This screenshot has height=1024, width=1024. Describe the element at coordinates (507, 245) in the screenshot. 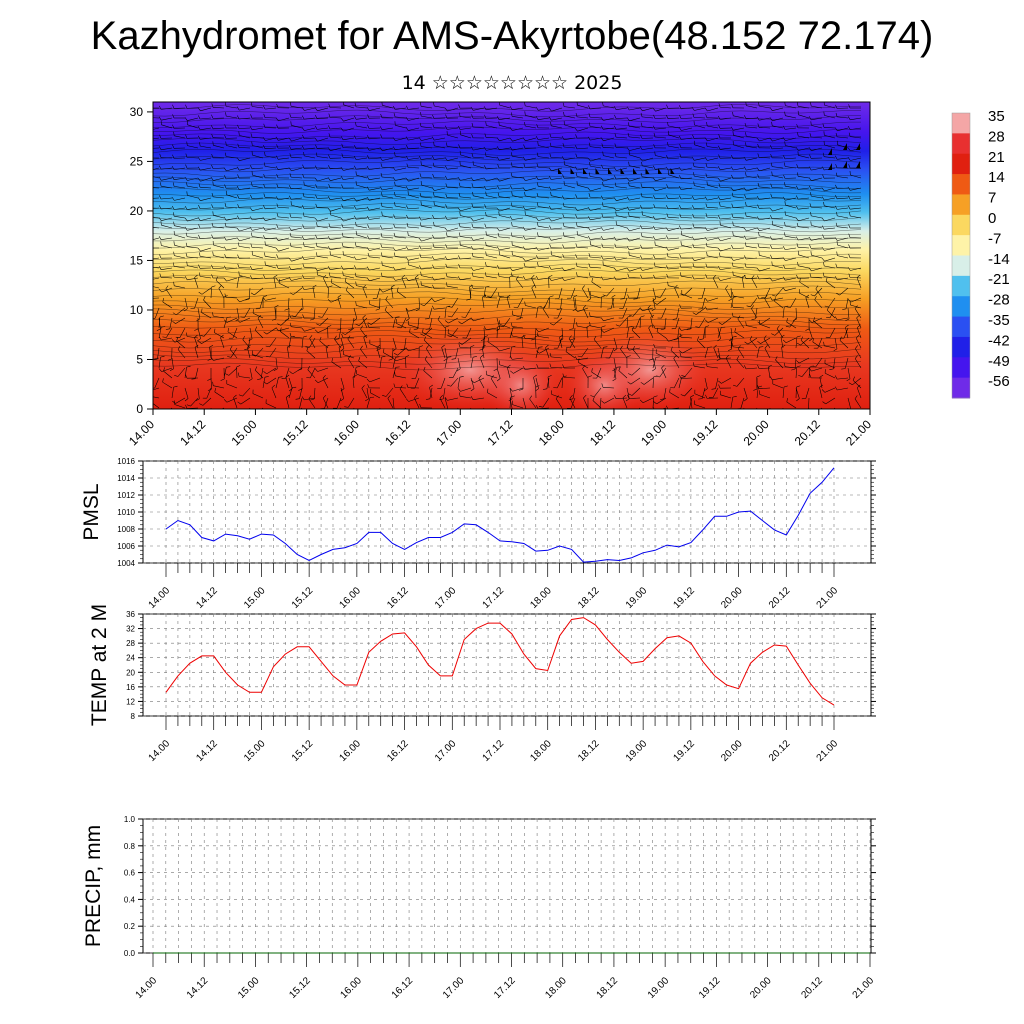

I see `isotherm-line` at that location.